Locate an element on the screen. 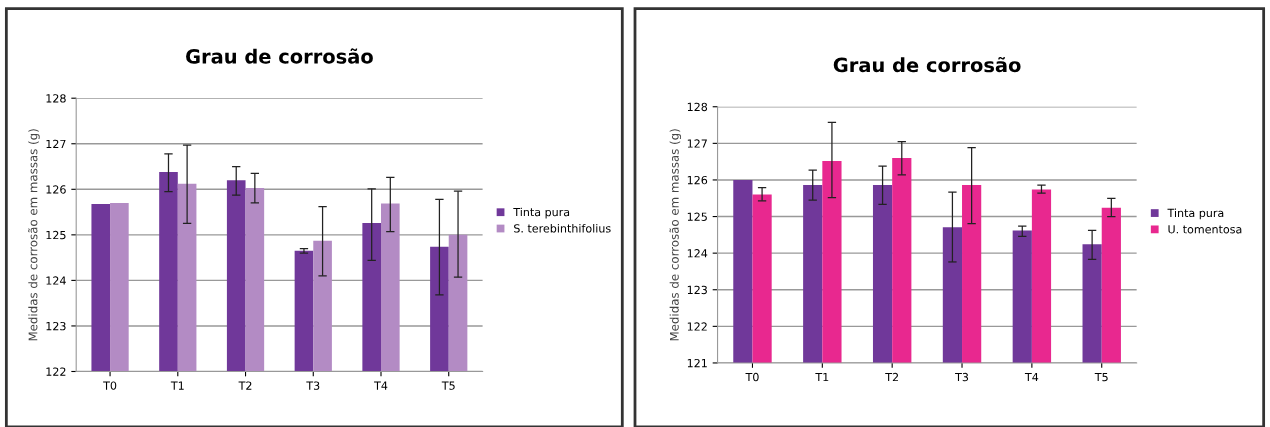 This screenshot has height=427, width=1270. legend-label: U. tomentosa is located at coordinates (1205, 229).